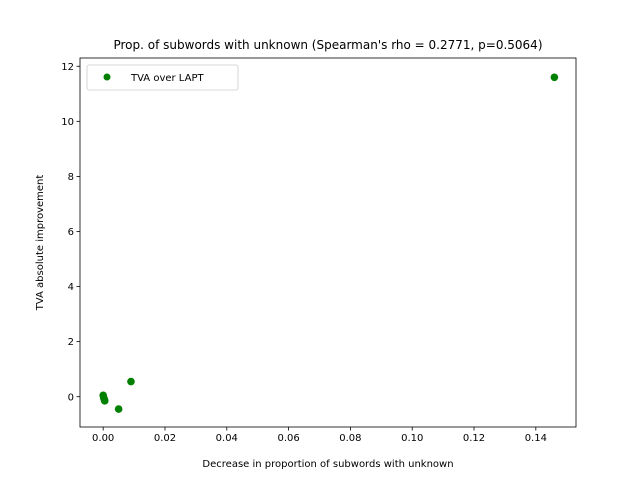 Image resolution: width=640 pixels, height=480 pixels. Describe the element at coordinates (107, 77) in the screenshot. I see `legend-marker` at that location.